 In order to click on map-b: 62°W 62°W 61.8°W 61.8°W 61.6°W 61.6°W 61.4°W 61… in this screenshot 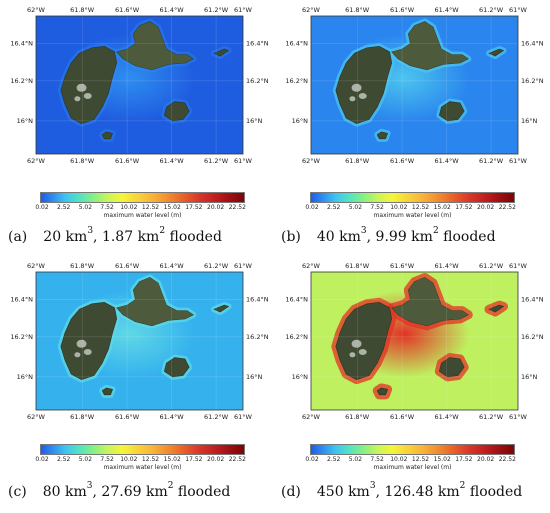, I will do `click(414, 85)`.